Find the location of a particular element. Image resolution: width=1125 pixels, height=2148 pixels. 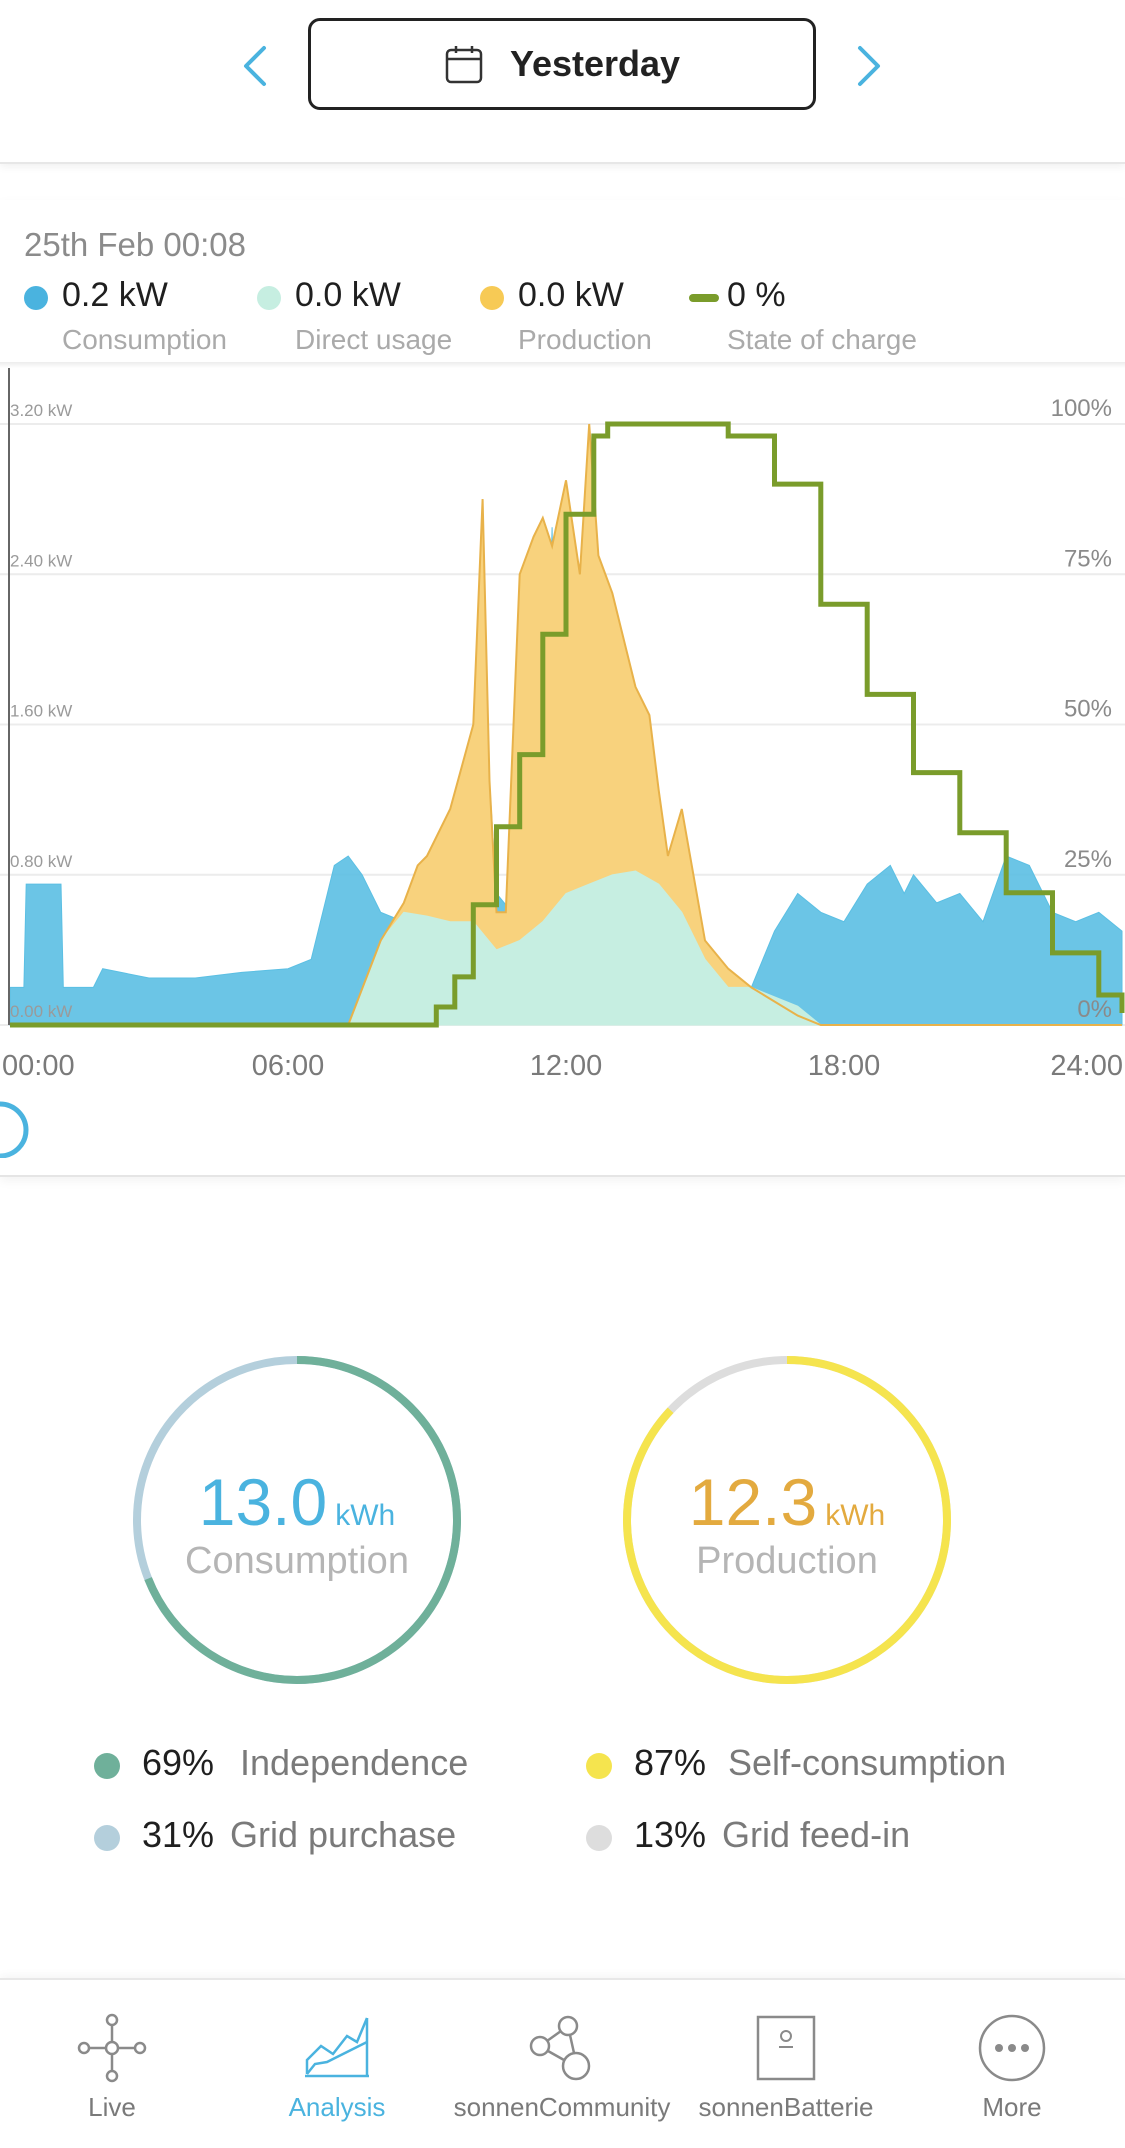

grid-purchase-percent: 31% is located at coordinates (178, 1834).